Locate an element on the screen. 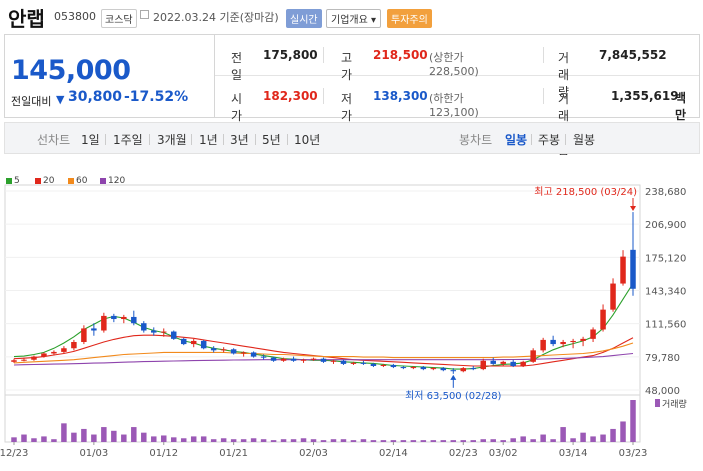 The image size is (703, 471). high-label: 고가 is located at coordinates (347, 66).